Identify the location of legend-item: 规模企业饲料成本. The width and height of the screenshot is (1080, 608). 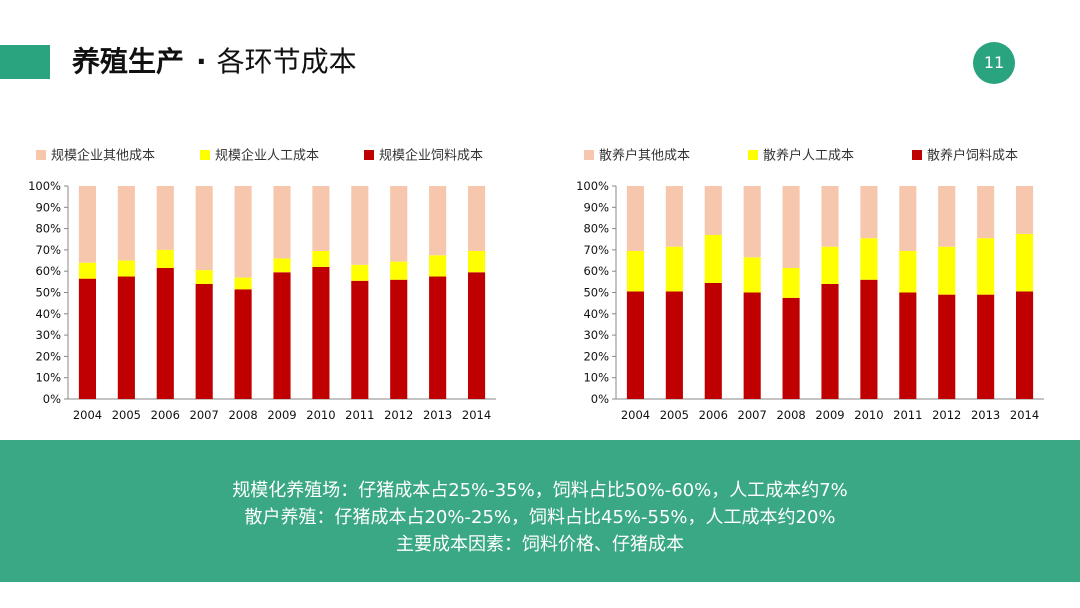
(423, 156).